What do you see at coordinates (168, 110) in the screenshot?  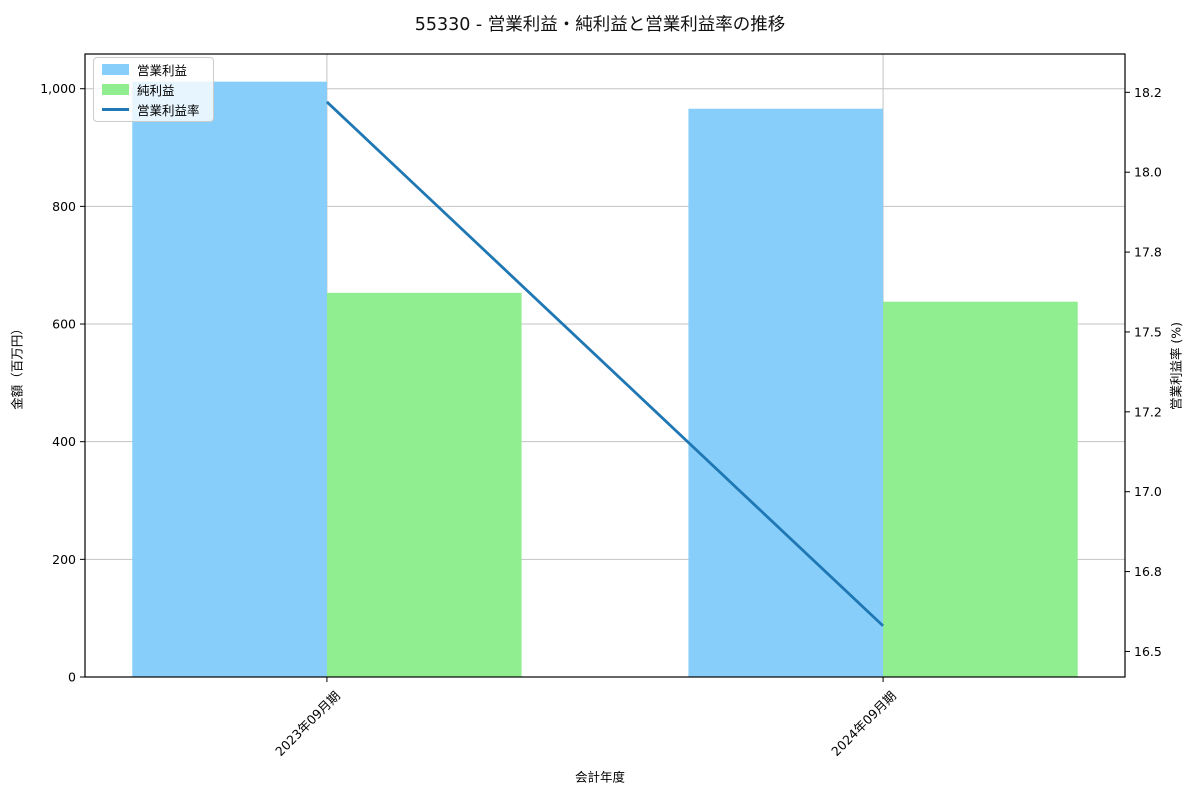 I see `legend-label: 営業利益率` at bounding box center [168, 110].